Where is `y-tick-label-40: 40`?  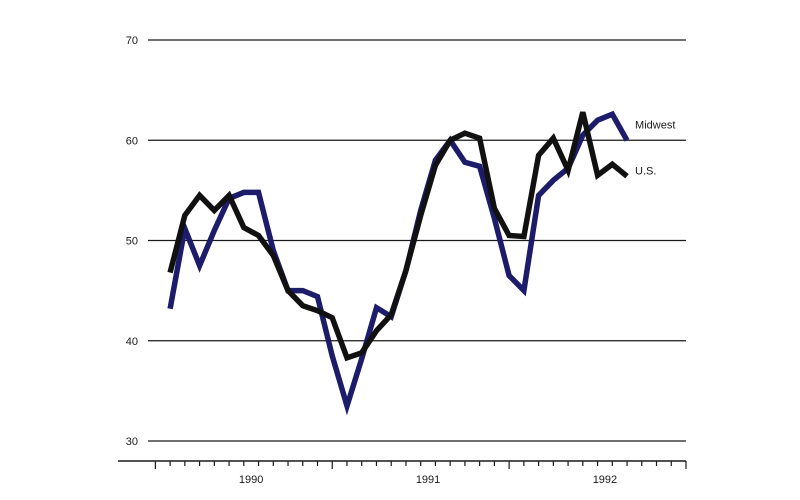 y-tick-label-40: 40 is located at coordinates (132, 342).